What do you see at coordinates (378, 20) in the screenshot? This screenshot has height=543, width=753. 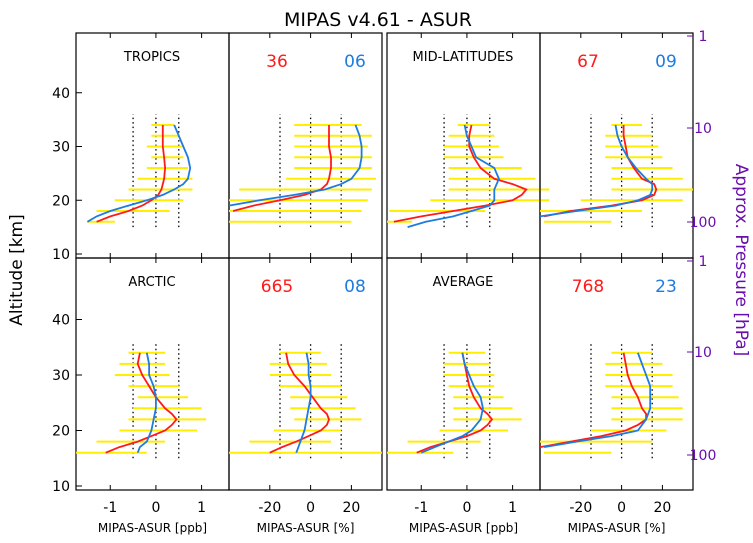 I see `chart-title: MIPAS v4.61 - ASUR` at bounding box center [378, 20].